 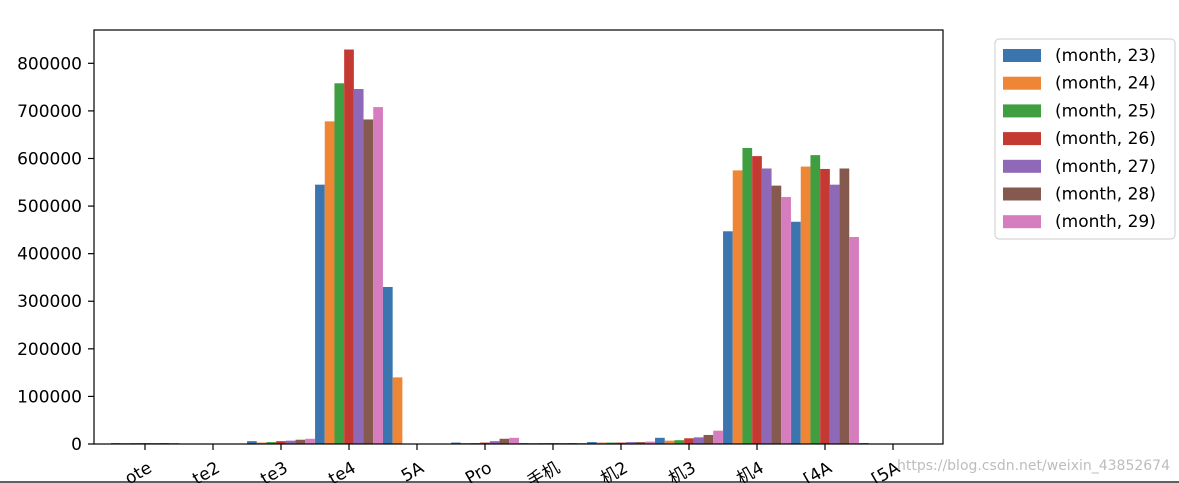 I want to click on y-tick-label: 200000, so click(x=49, y=350).